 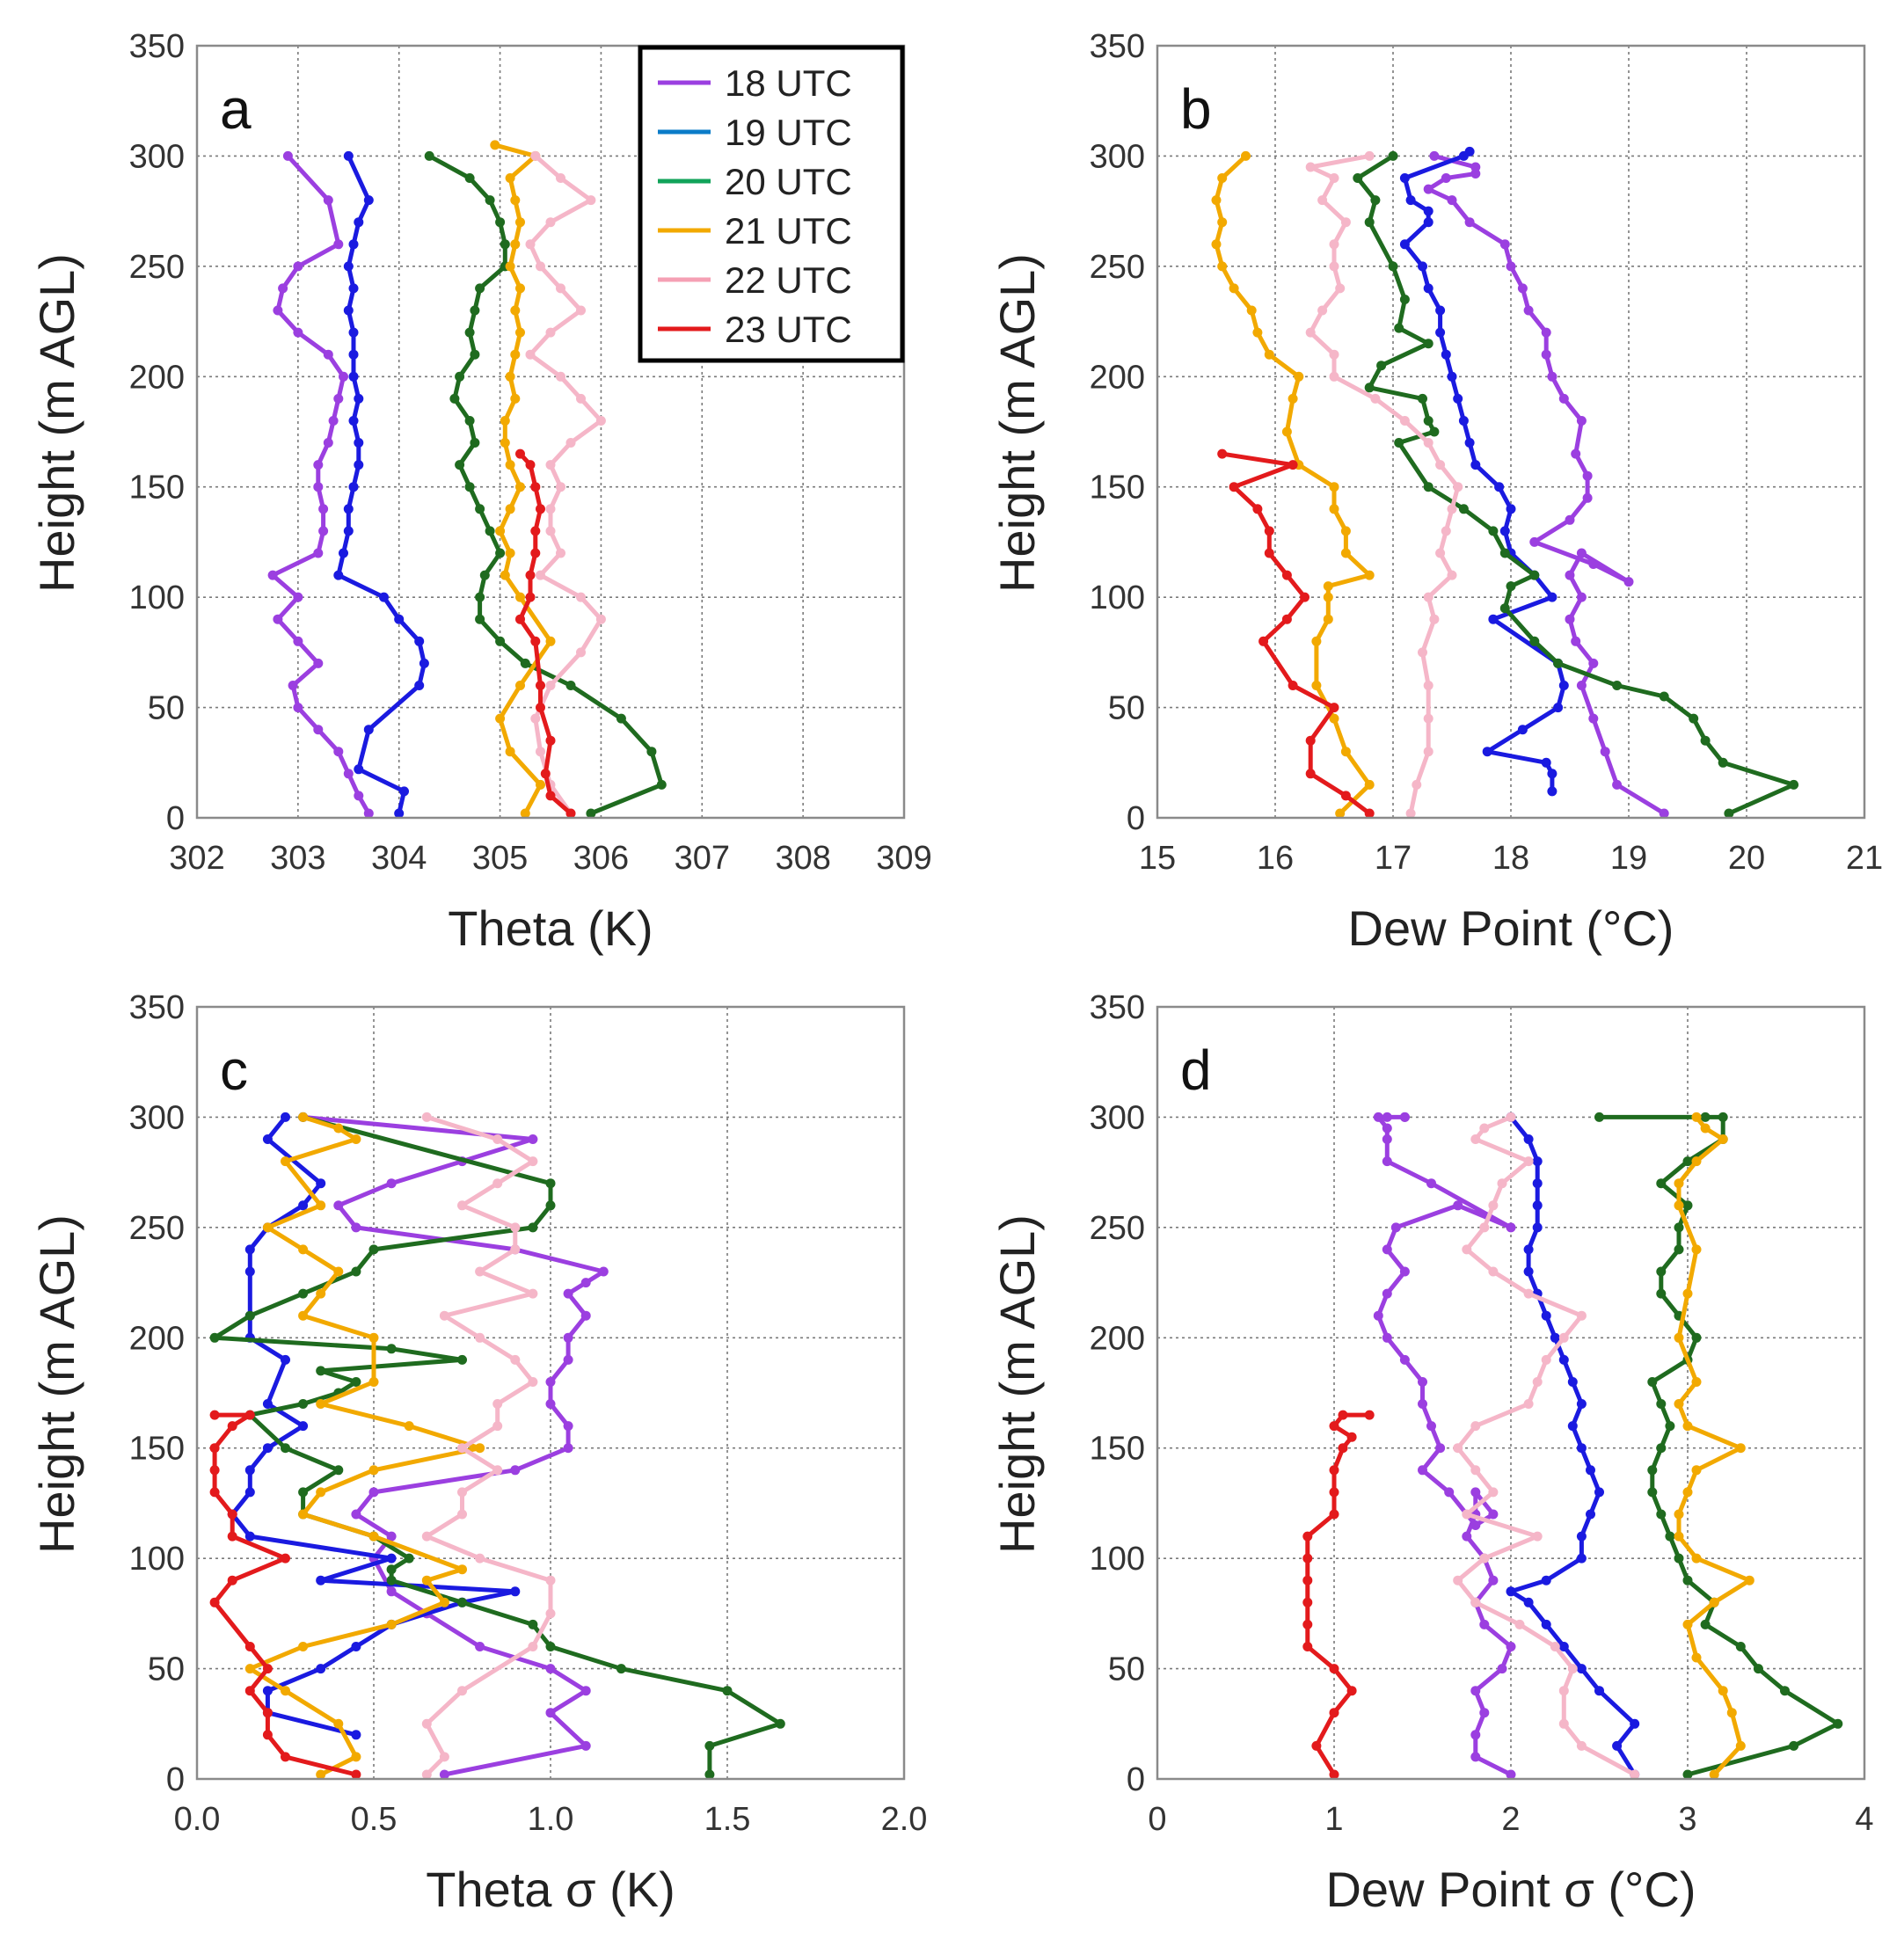 What do you see at coordinates (234, 1070) in the screenshot?
I see `panel-label: c` at bounding box center [234, 1070].